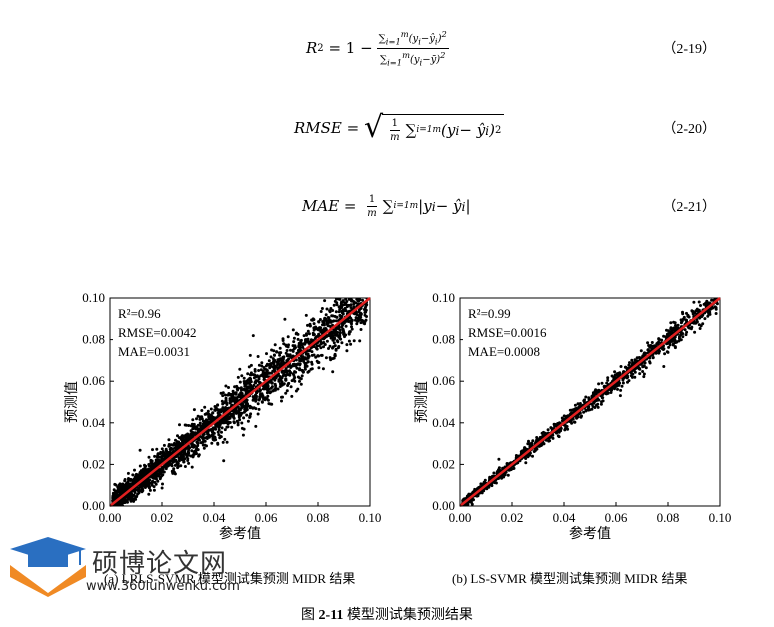 This screenshot has width=774, height=627. Describe the element at coordinates (331, 615) in the screenshot. I see `figure-caption-number: 2-11` at that location.